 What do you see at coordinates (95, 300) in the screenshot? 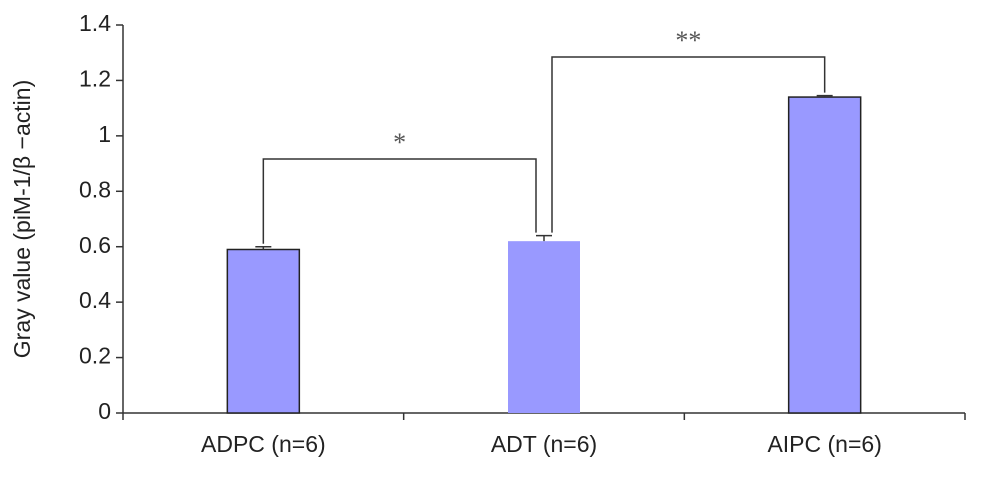
I see `y-tick-label: 0.4` at bounding box center [95, 300].